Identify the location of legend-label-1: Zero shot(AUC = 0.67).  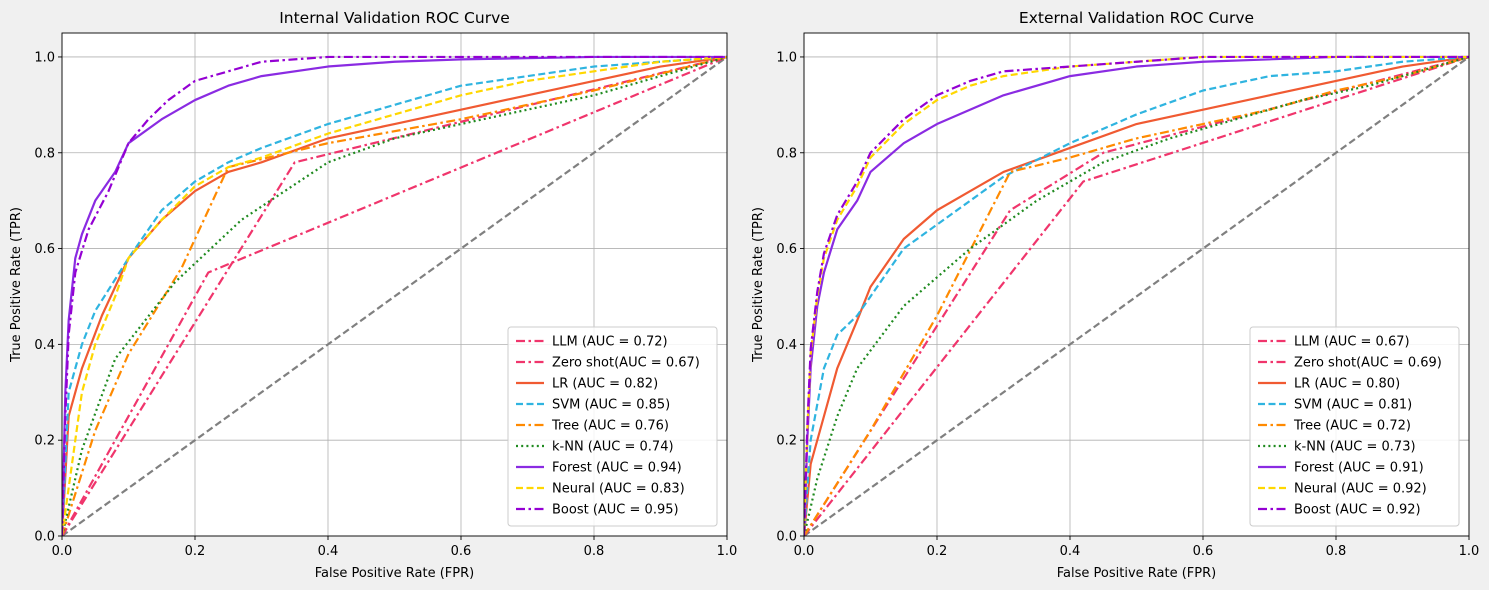
(626, 363).